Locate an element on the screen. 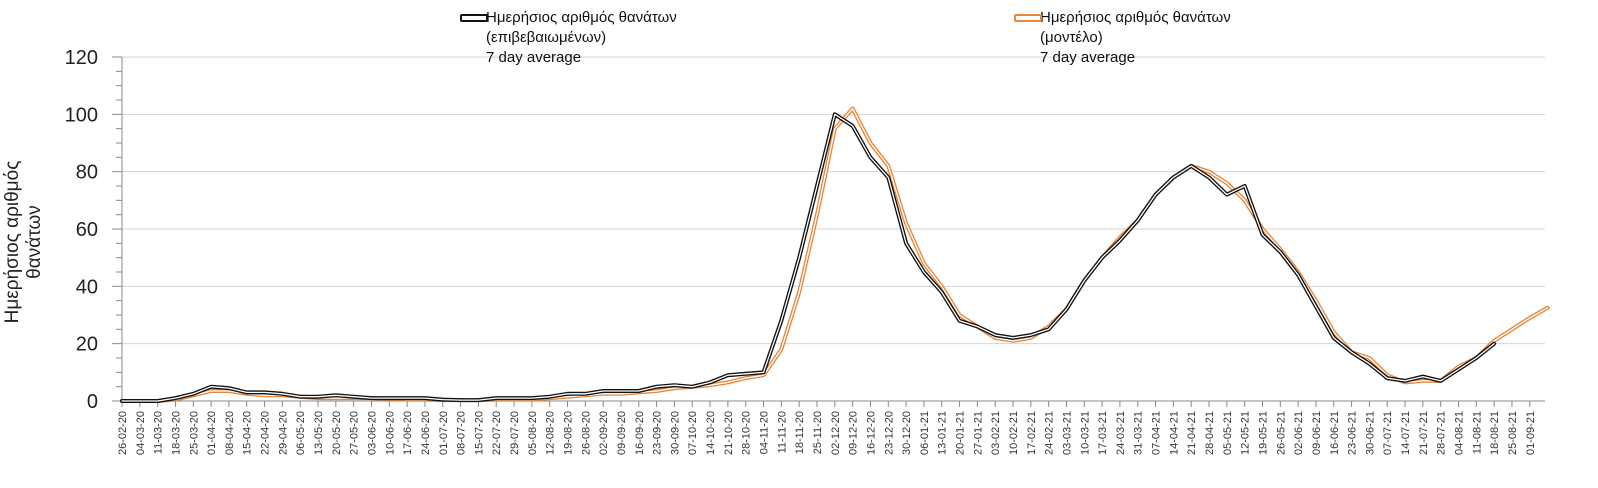  x-tick-label: 09-12-20 is located at coordinates (854, 433).